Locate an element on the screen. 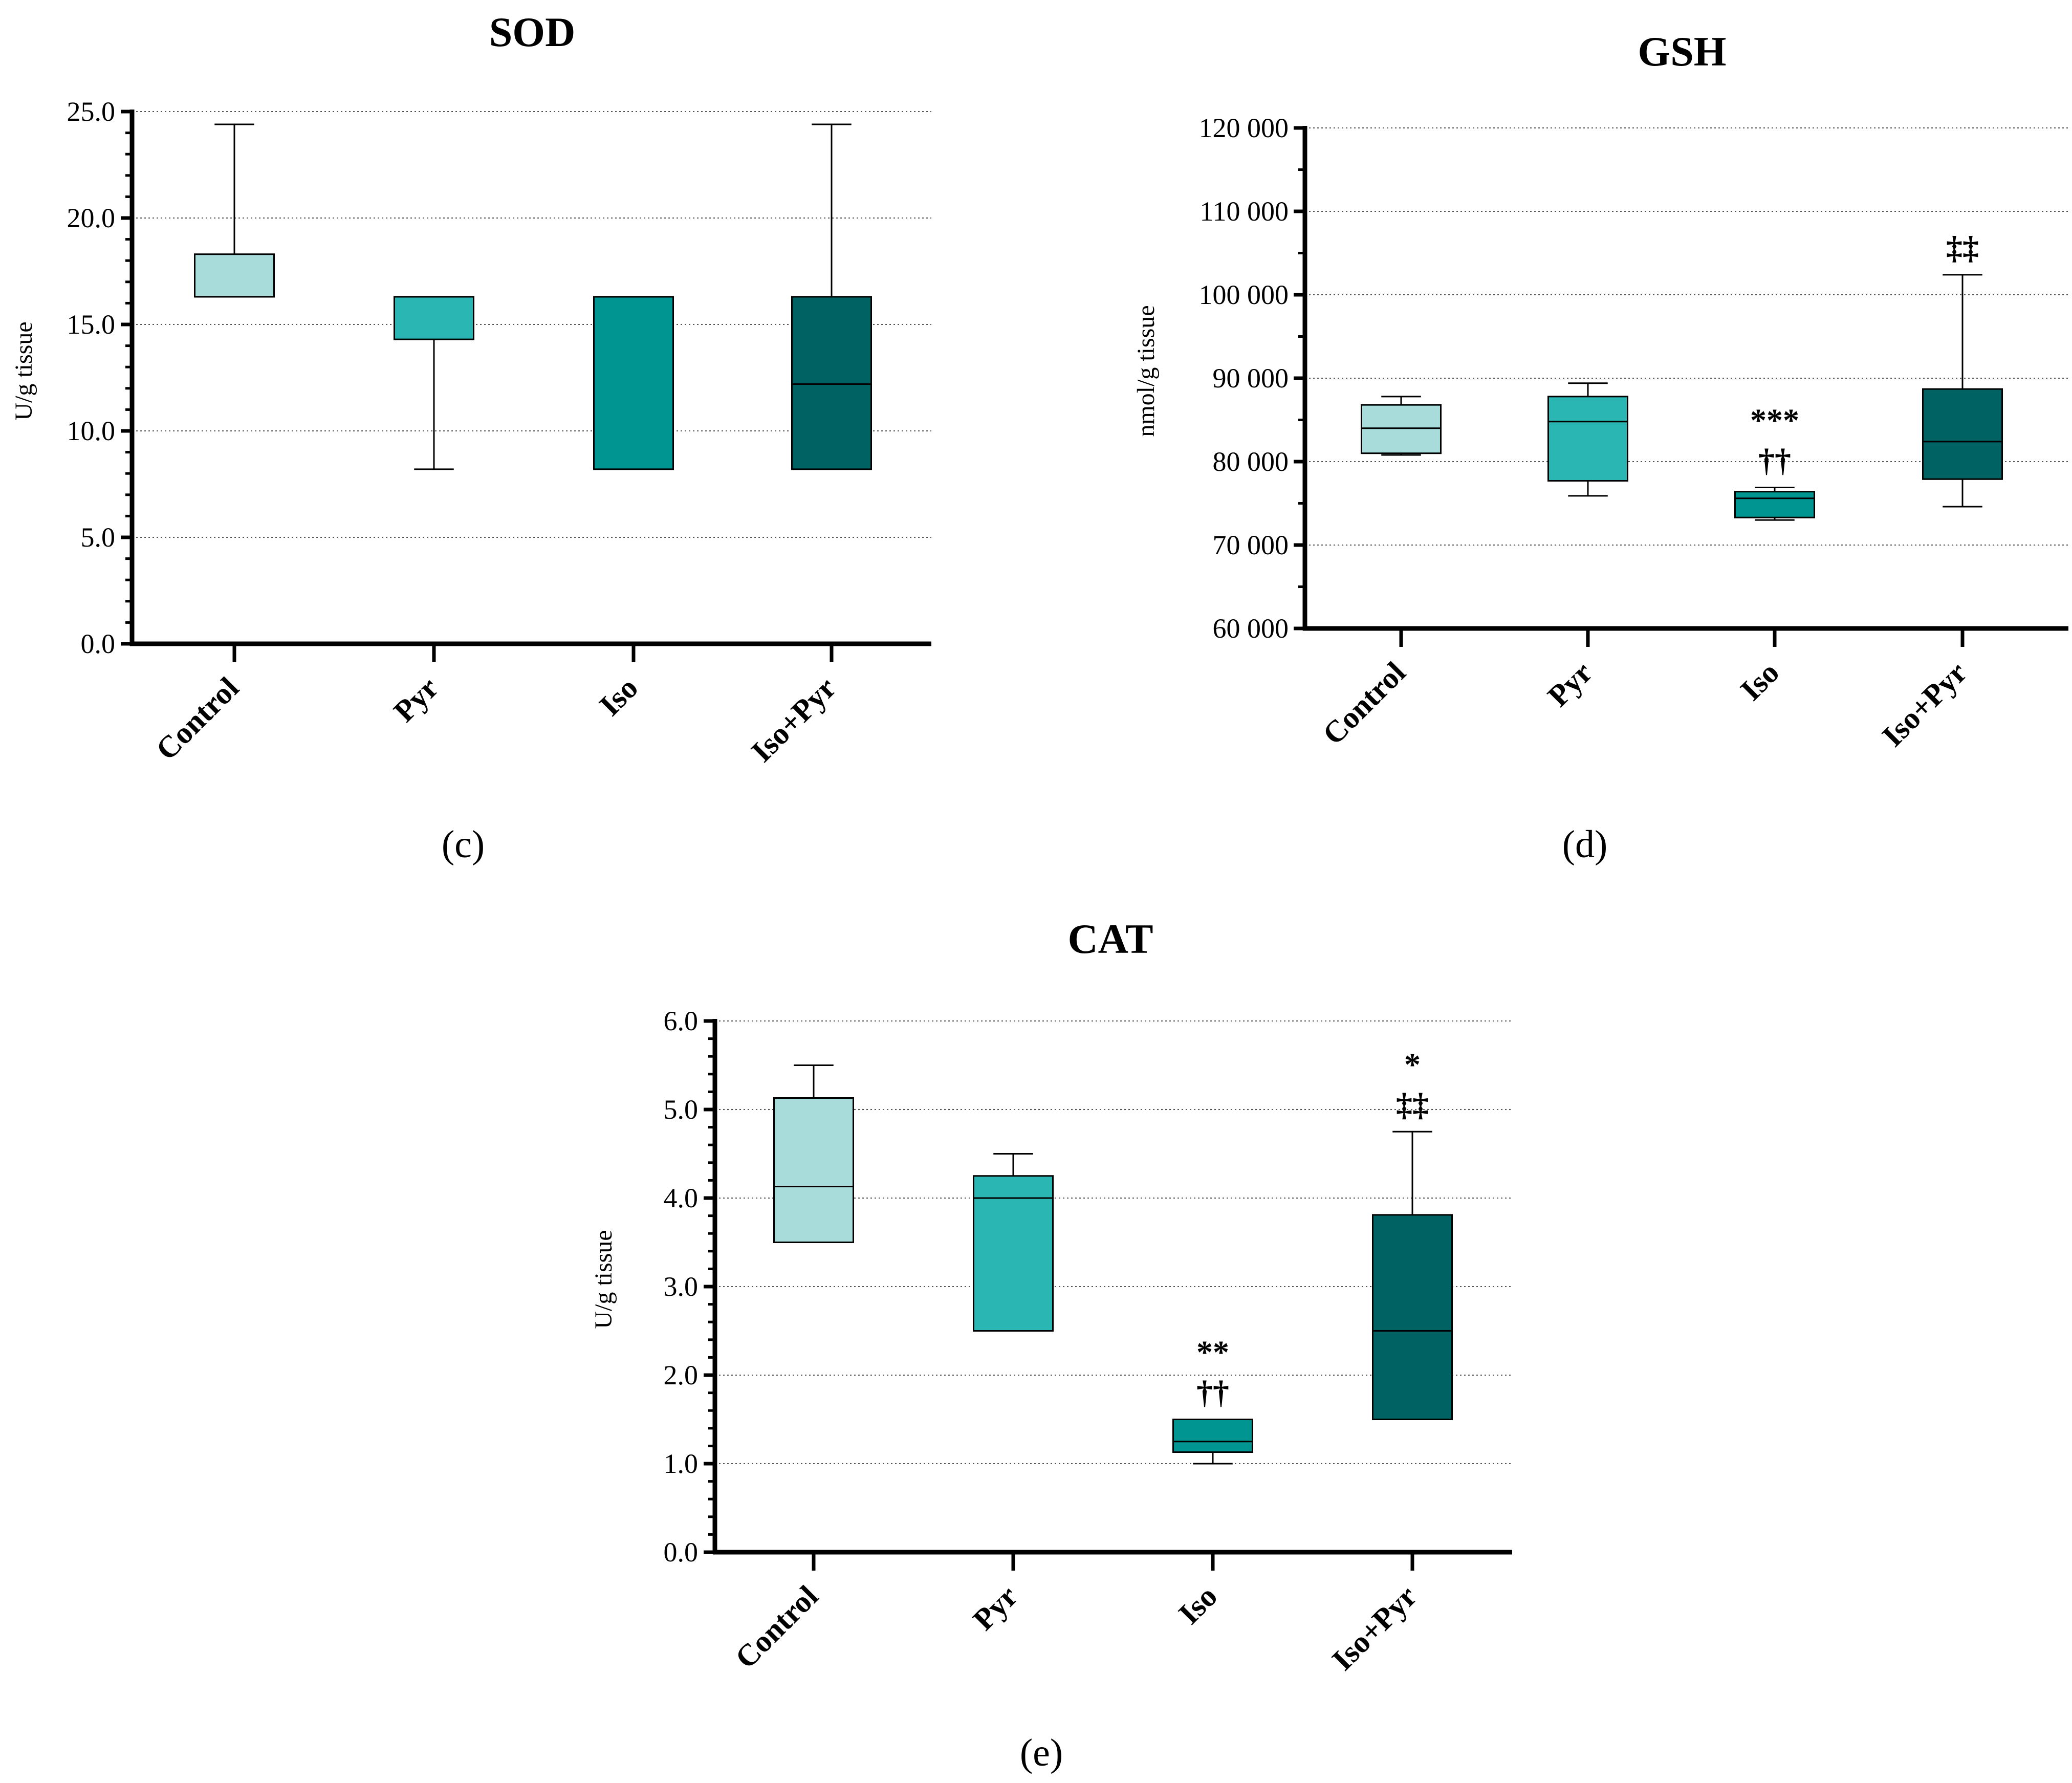 The height and width of the screenshot is (1783, 2072). sod-y-tick-label: 25.0 is located at coordinates (91, 111).